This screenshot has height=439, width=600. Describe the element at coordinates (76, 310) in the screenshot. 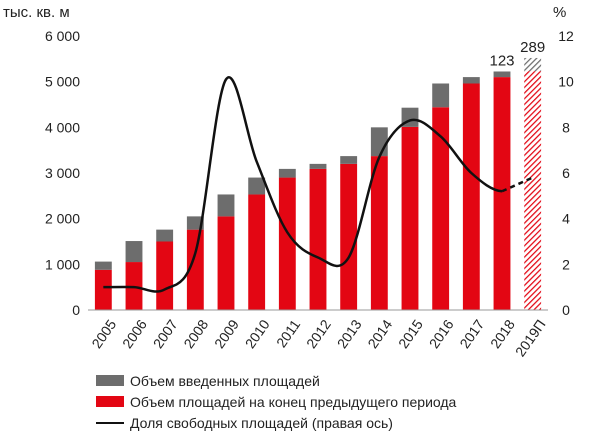

I see `y-tick-label: 0` at that location.